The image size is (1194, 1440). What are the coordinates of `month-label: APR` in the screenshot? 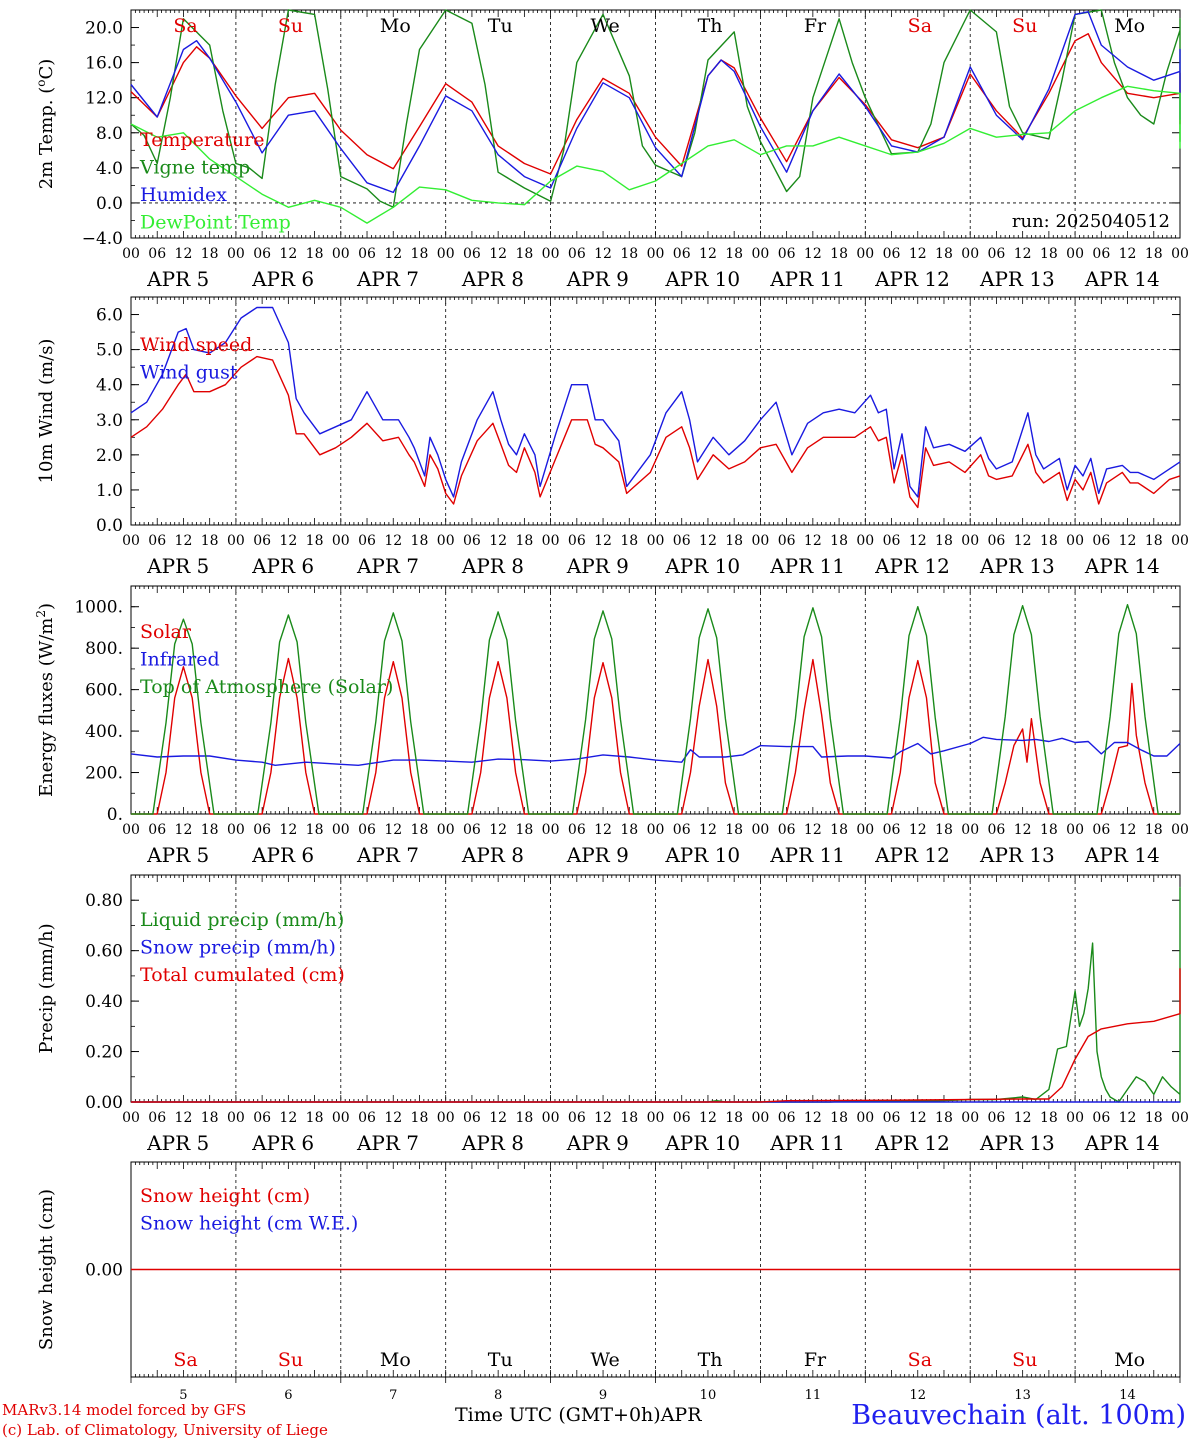 It's located at (681, 1415).